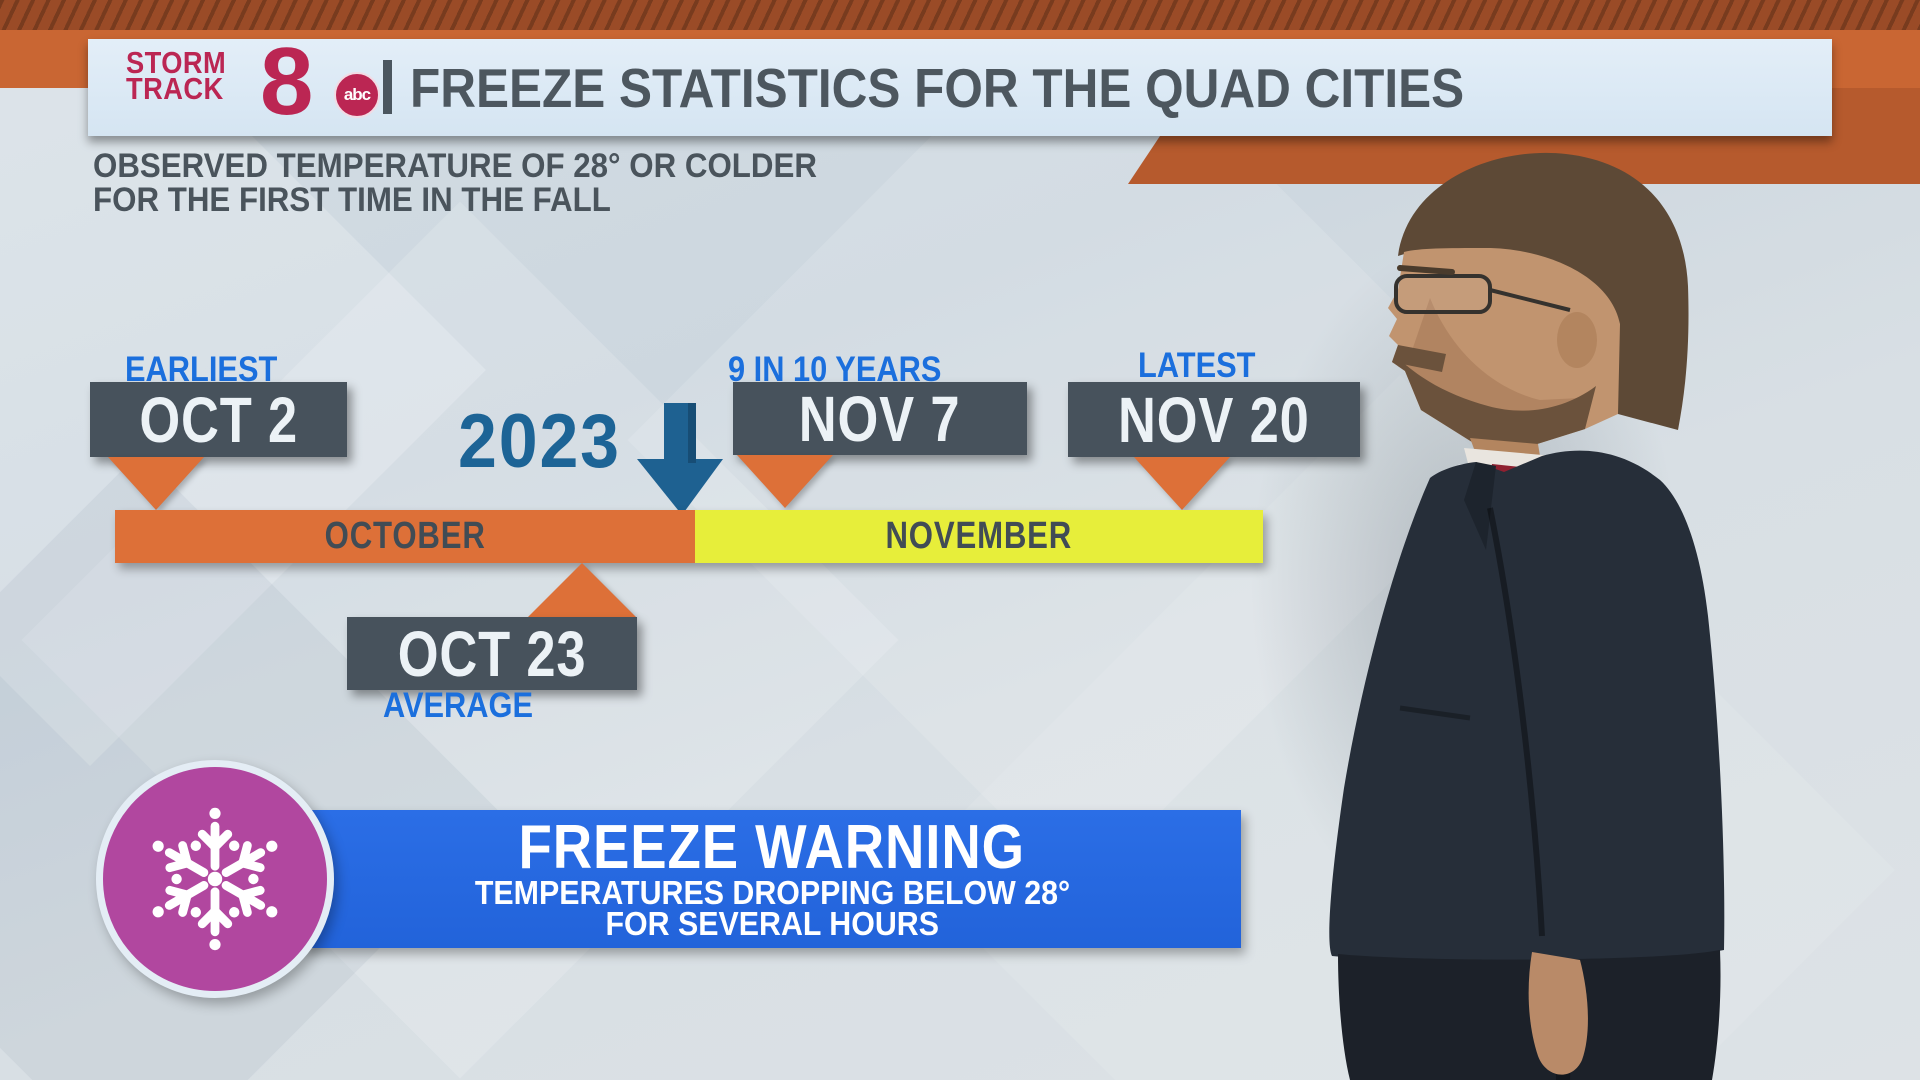 Image resolution: width=1920 pixels, height=1080 pixels. What do you see at coordinates (960, 15) in the screenshot?
I see `top-hatched-strip` at bounding box center [960, 15].